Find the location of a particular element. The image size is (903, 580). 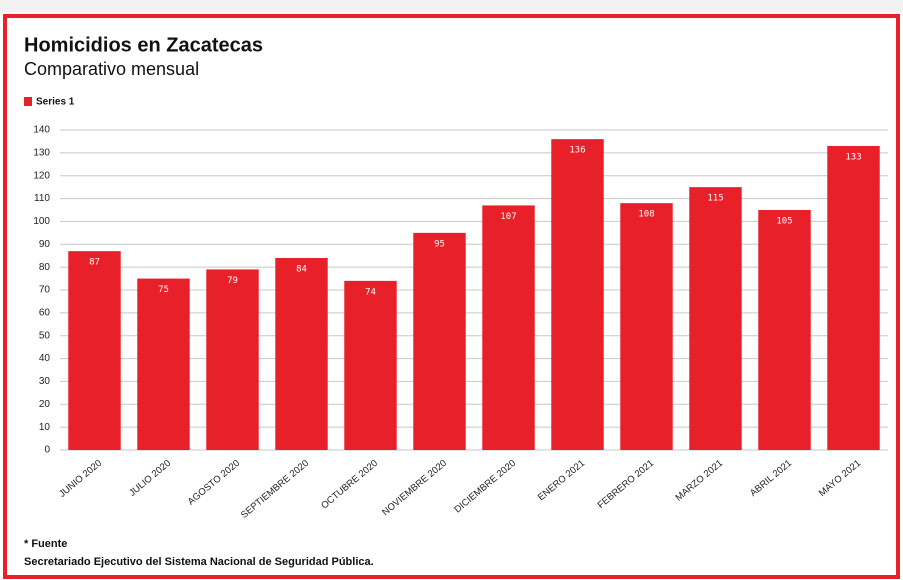

value-label: 95 is located at coordinates (439, 244).